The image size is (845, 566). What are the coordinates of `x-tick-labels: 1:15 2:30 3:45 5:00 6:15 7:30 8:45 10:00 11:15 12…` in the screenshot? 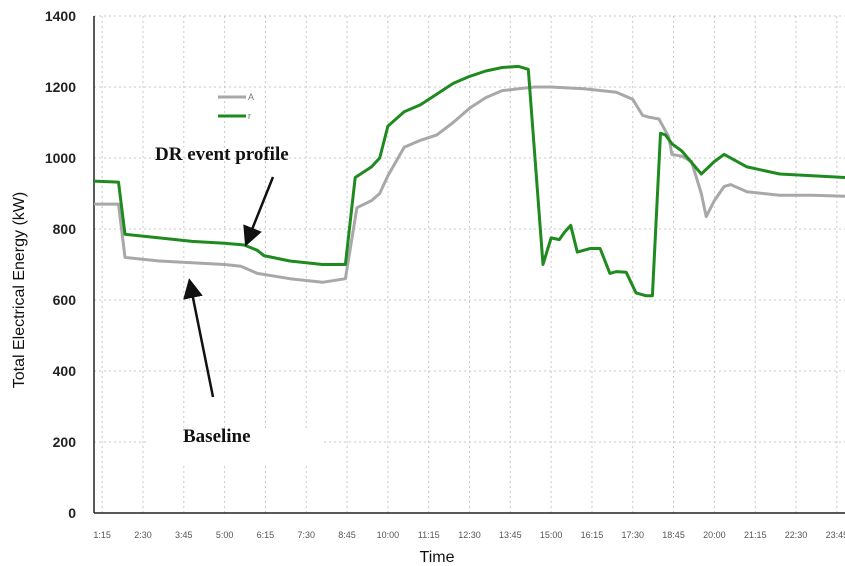 It's located at (469, 535).